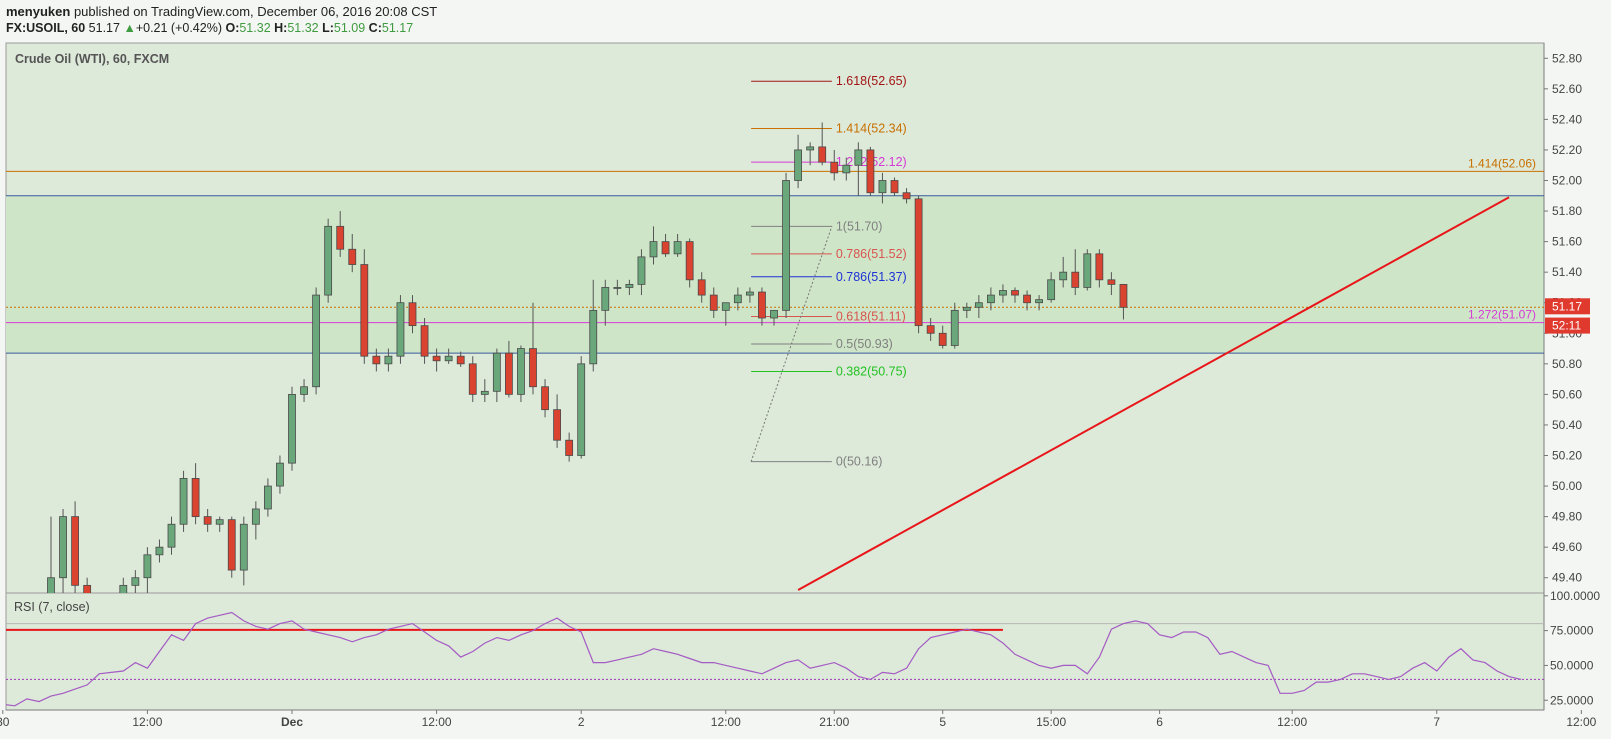 The height and width of the screenshot is (739, 1611). What do you see at coordinates (397, 28) in the screenshot?
I see `close-value: 51.17` at bounding box center [397, 28].